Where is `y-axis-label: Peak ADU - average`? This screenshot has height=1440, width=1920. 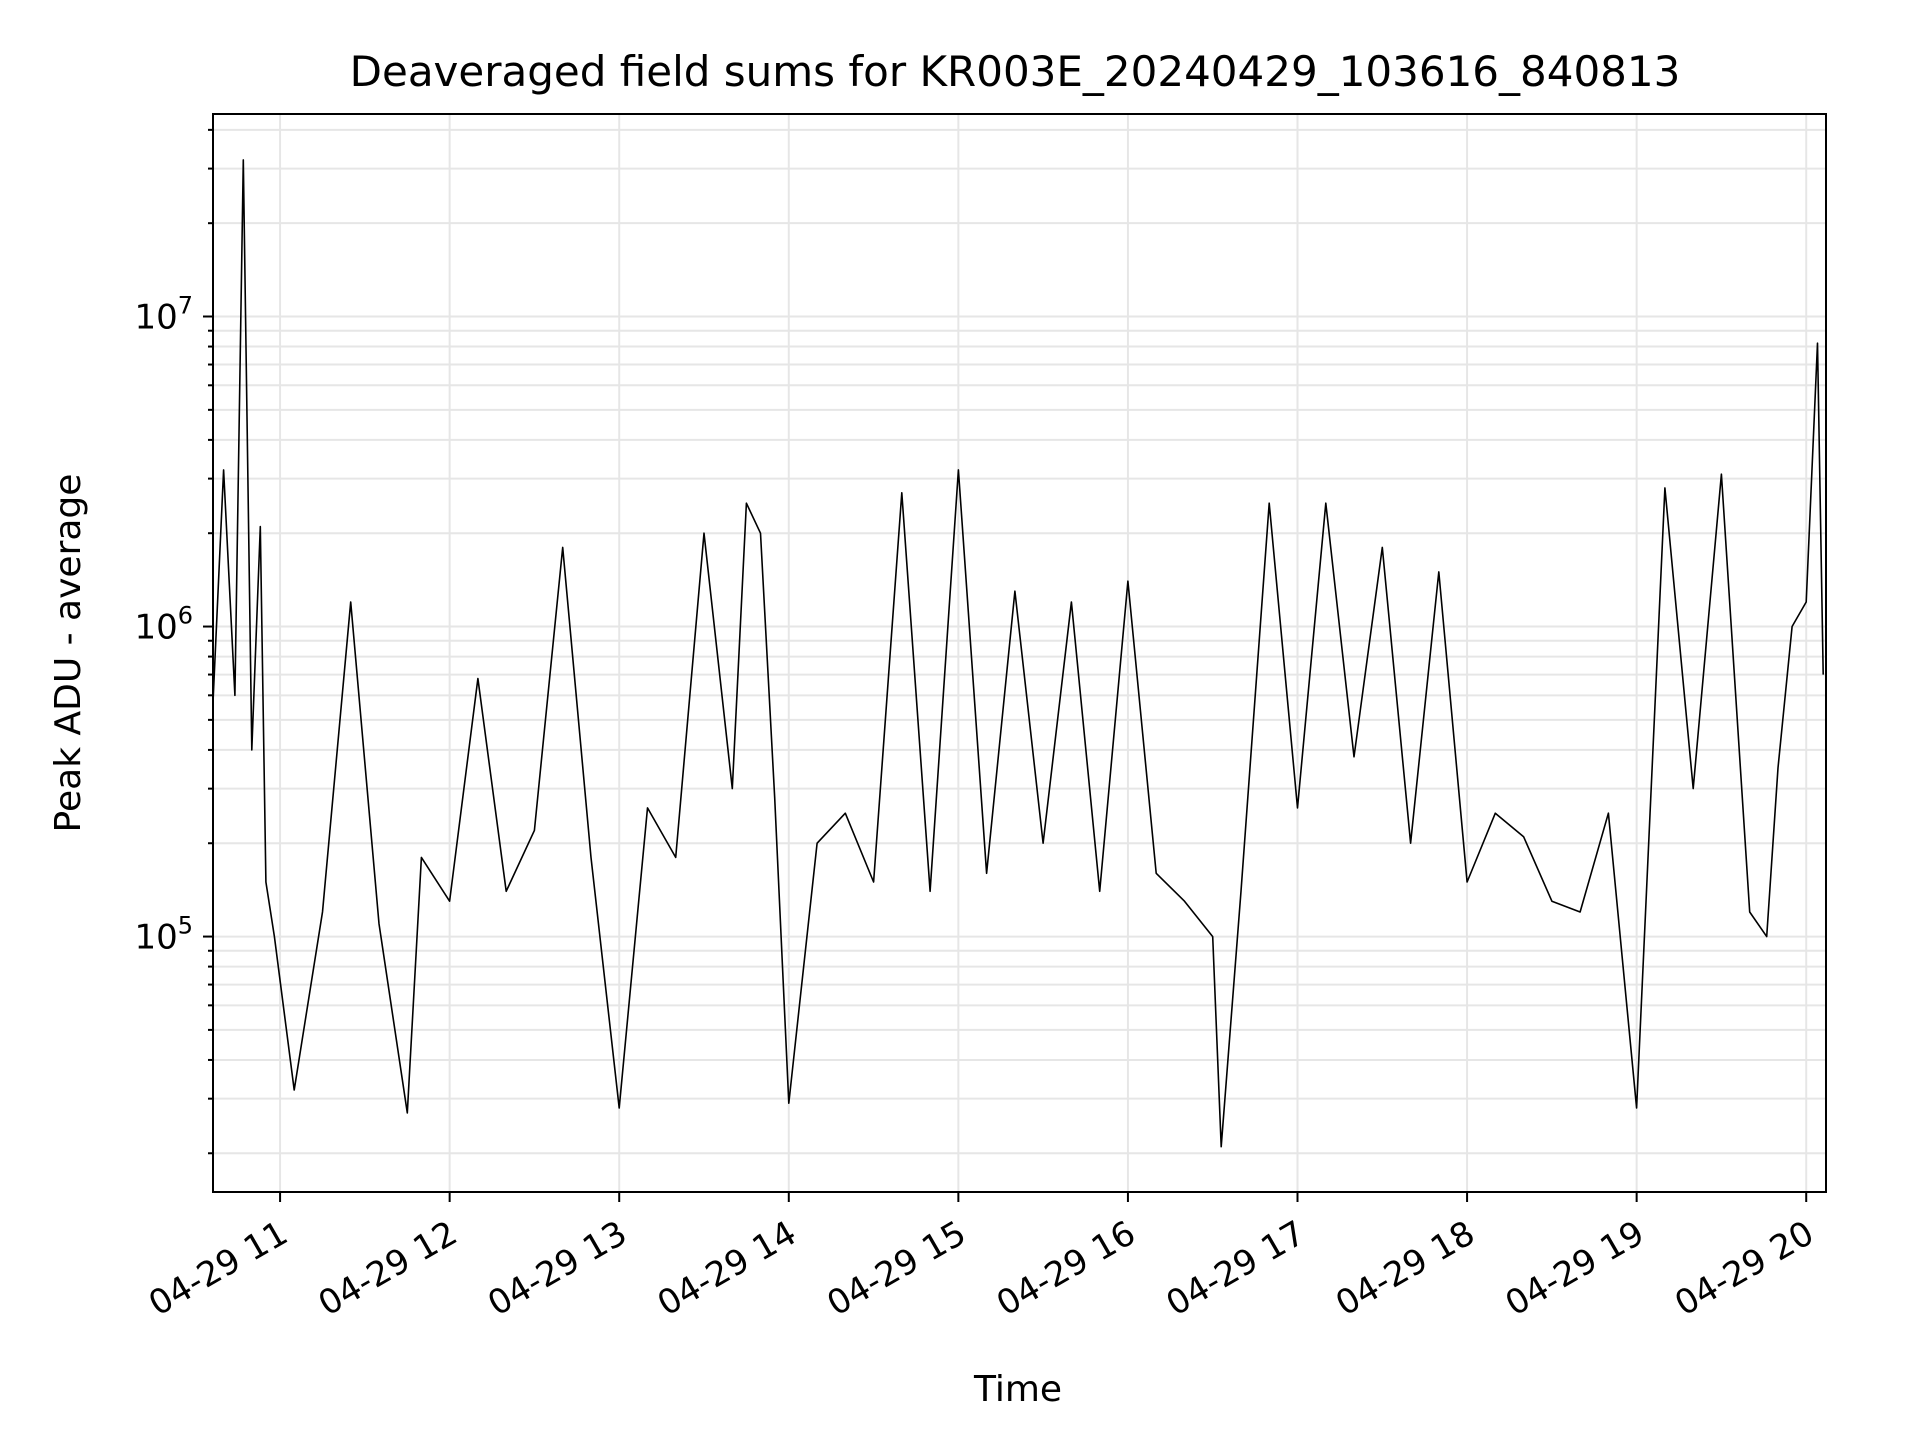 y-axis-label: Peak ADU - average is located at coordinates (68, 653).